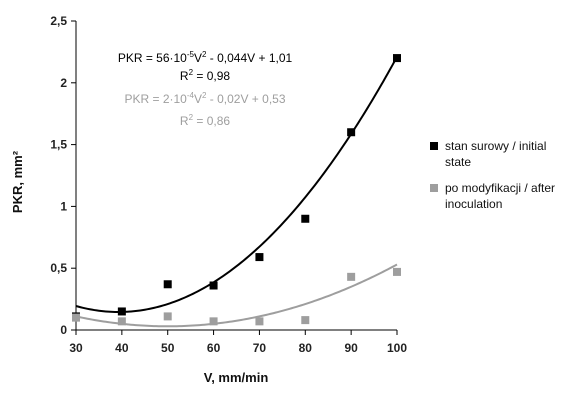 This screenshot has width=579, height=403. Describe the element at coordinates (473, 204) in the screenshot. I see `legend-label-2: inoculation` at that location.